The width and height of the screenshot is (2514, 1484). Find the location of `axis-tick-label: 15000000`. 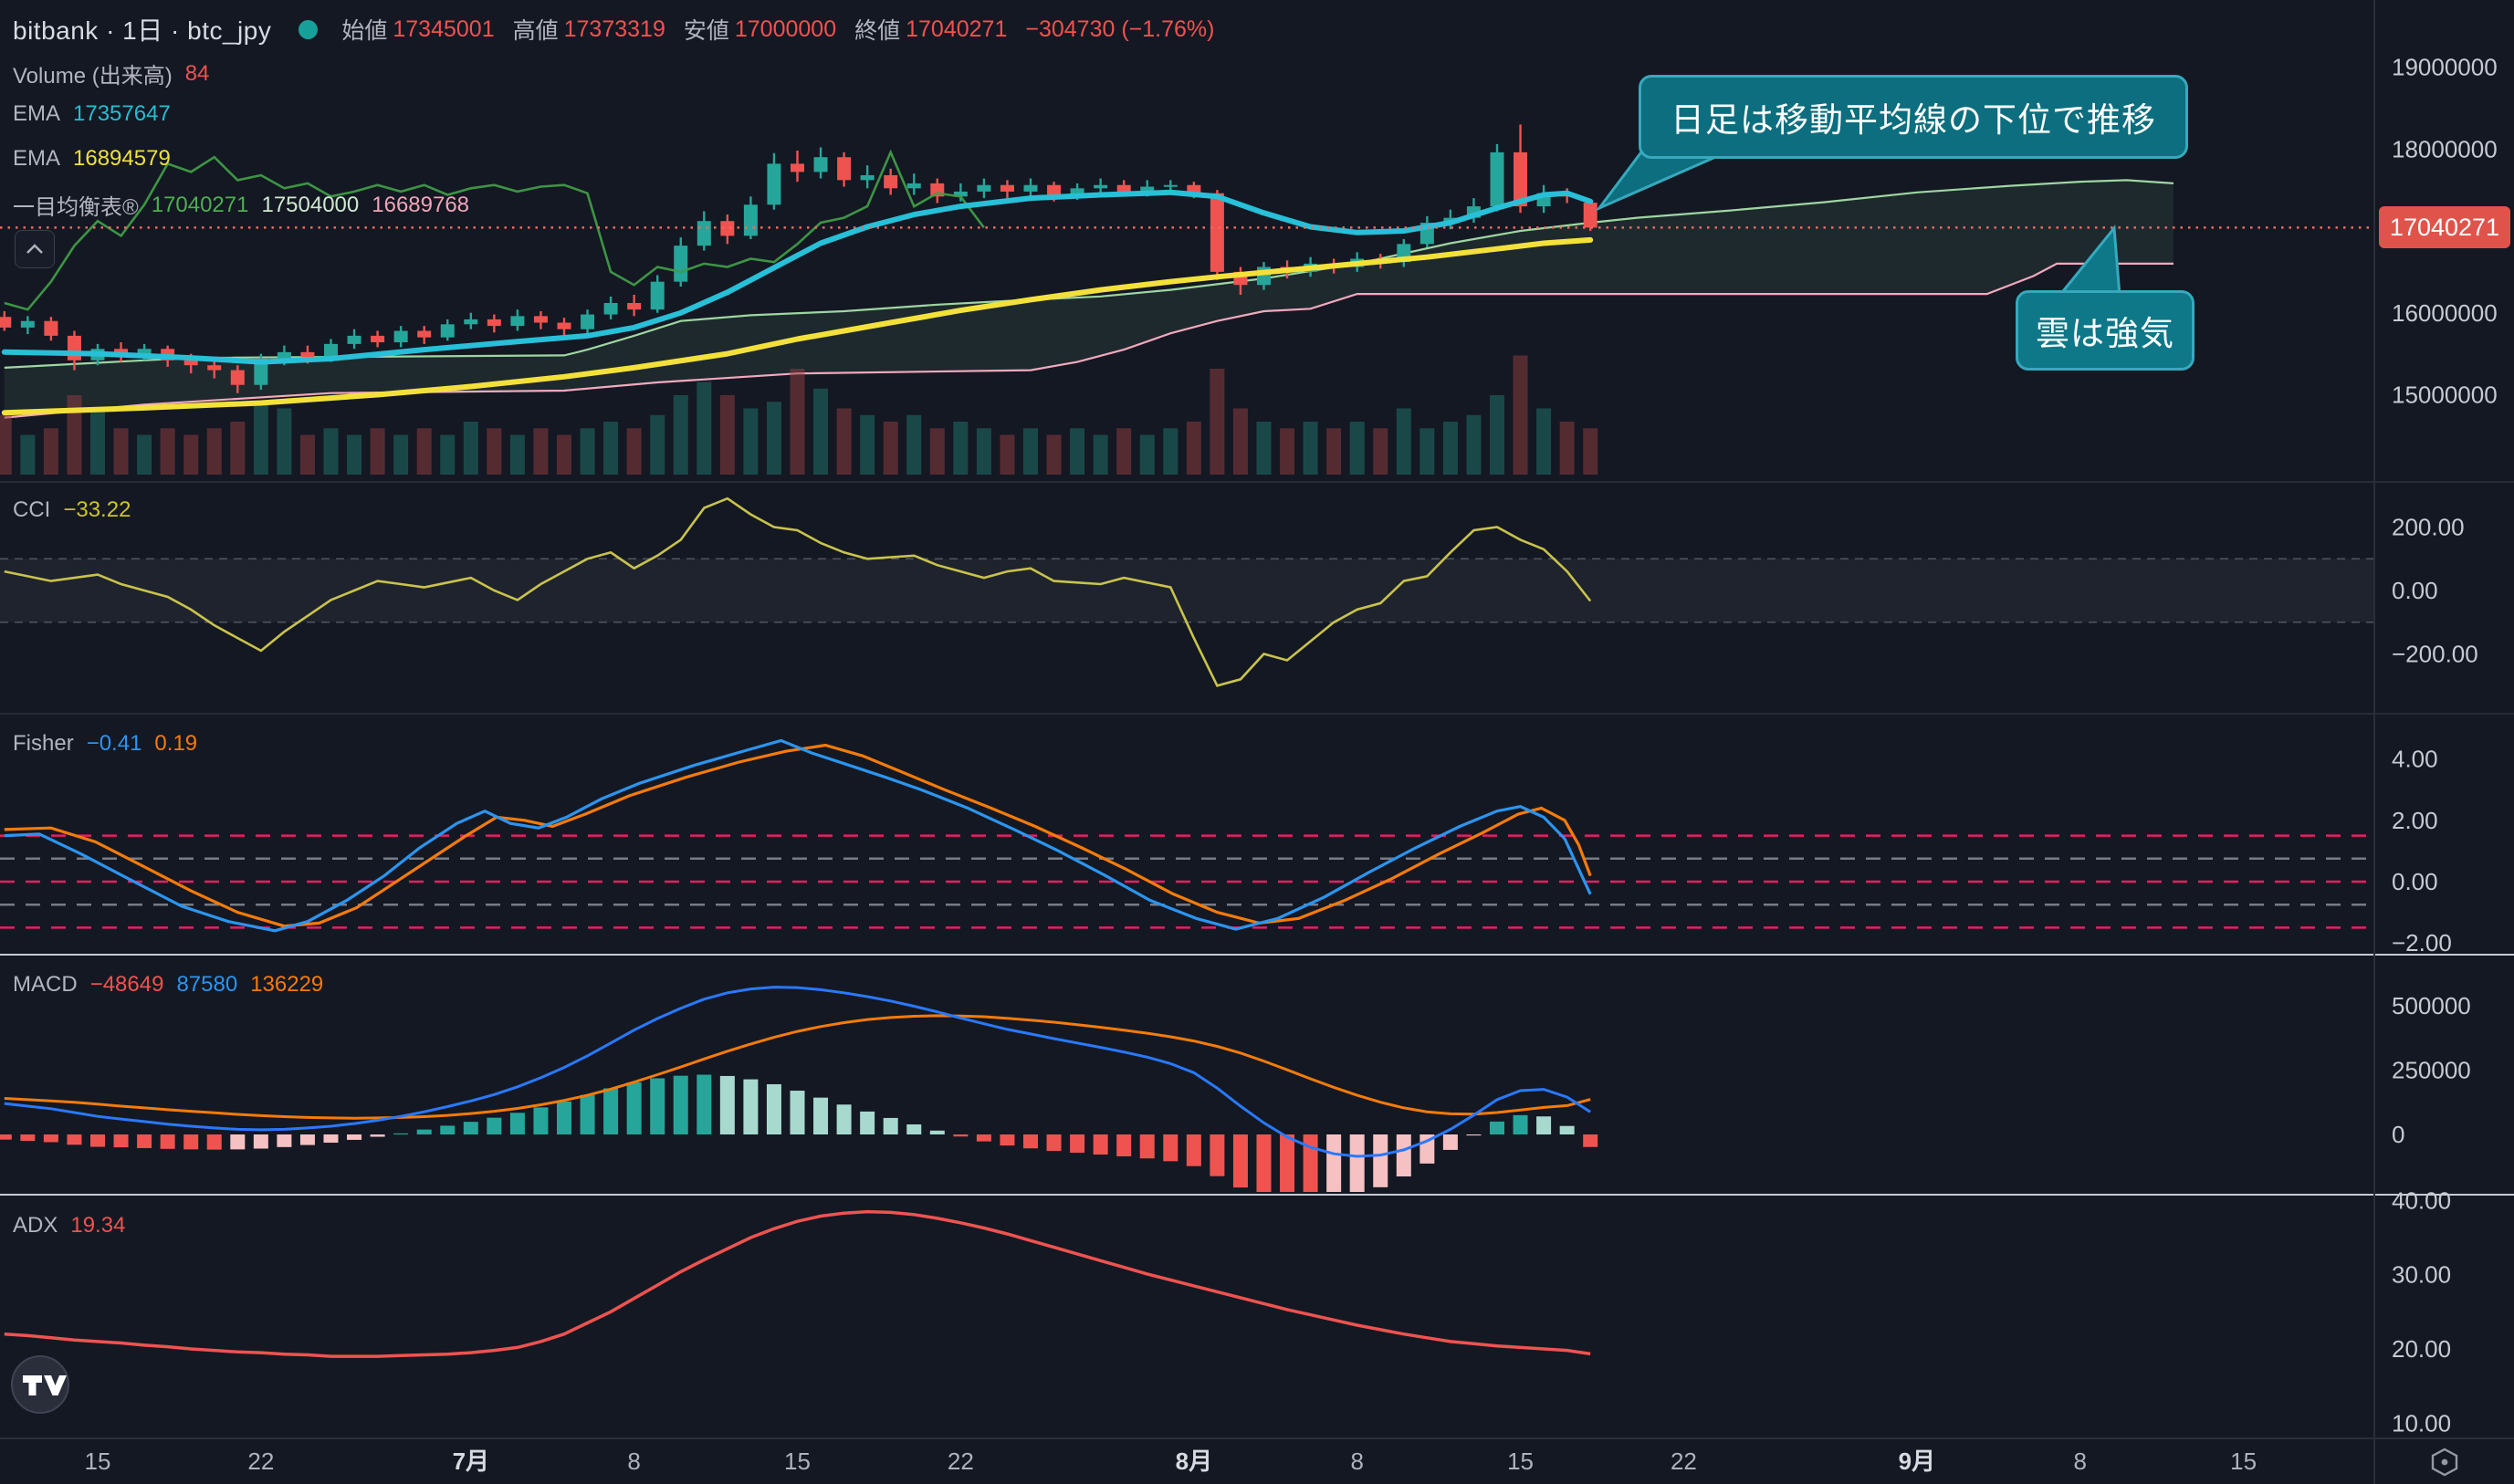

axis-tick-label: 15000000 is located at coordinates (2445, 395).